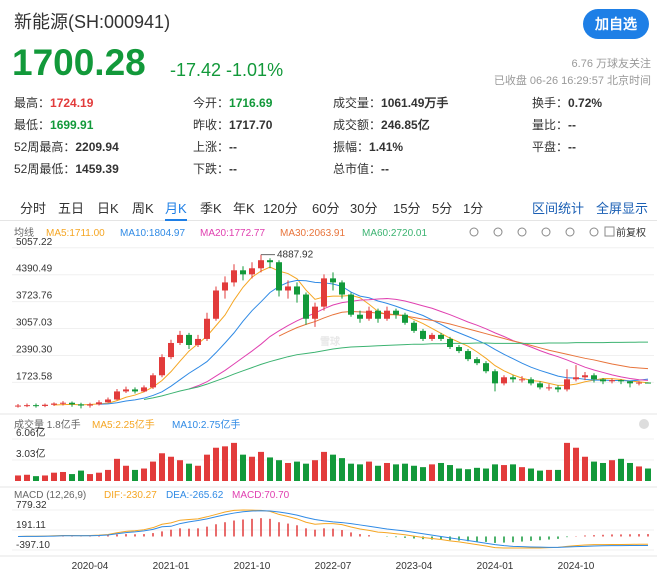 Image resolution: width=657 pixels, height=575 pixels. What do you see at coordinates (72, 125) in the screenshot?
I see `stat-value: 1699.91` at bounding box center [72, 125].